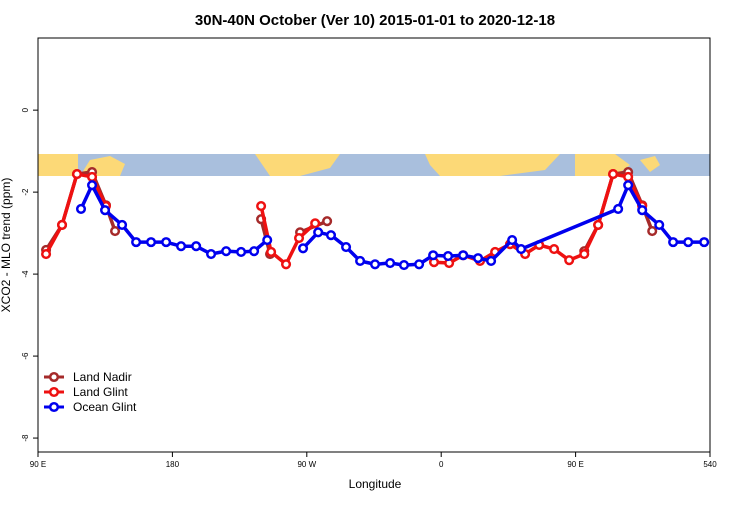  I want to click on legend-label: Land Glint, so click(100, 392).